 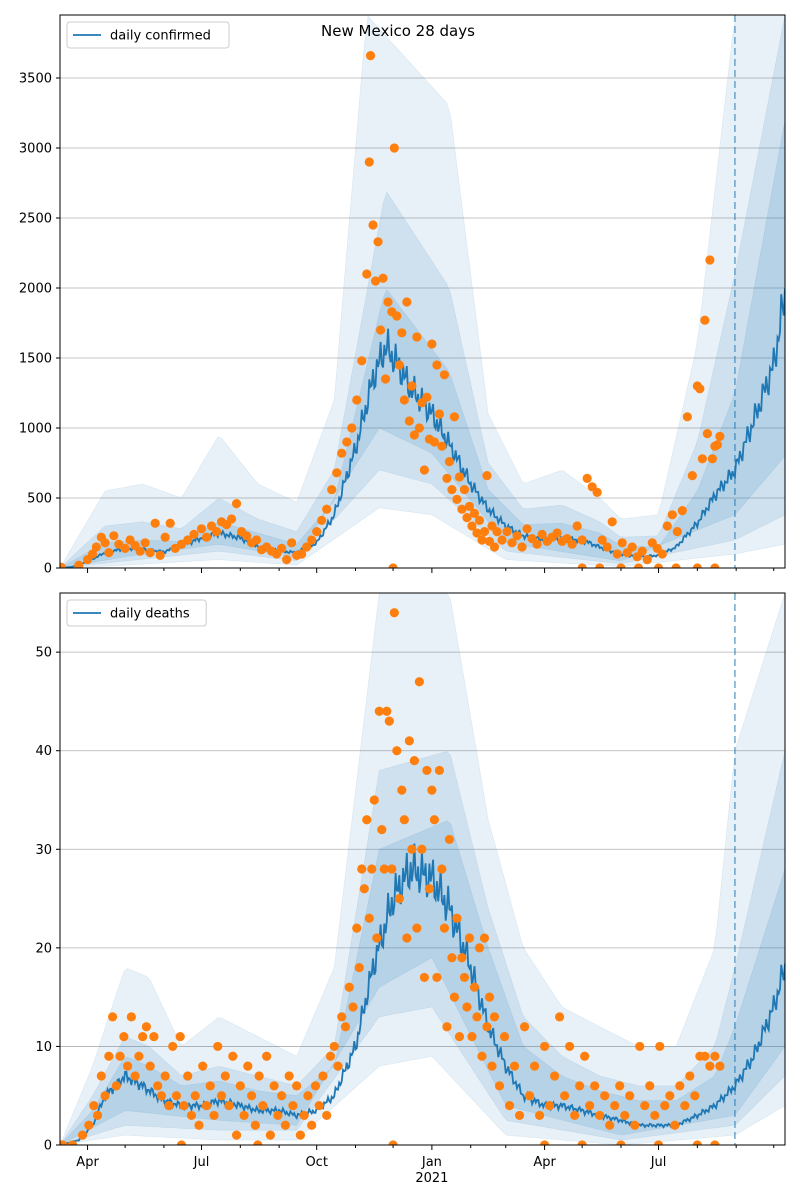 What do you see at coordinates (43, 751) in the screenshot?
I see `y-tick-label: 40` at bounding box center [43, 751].